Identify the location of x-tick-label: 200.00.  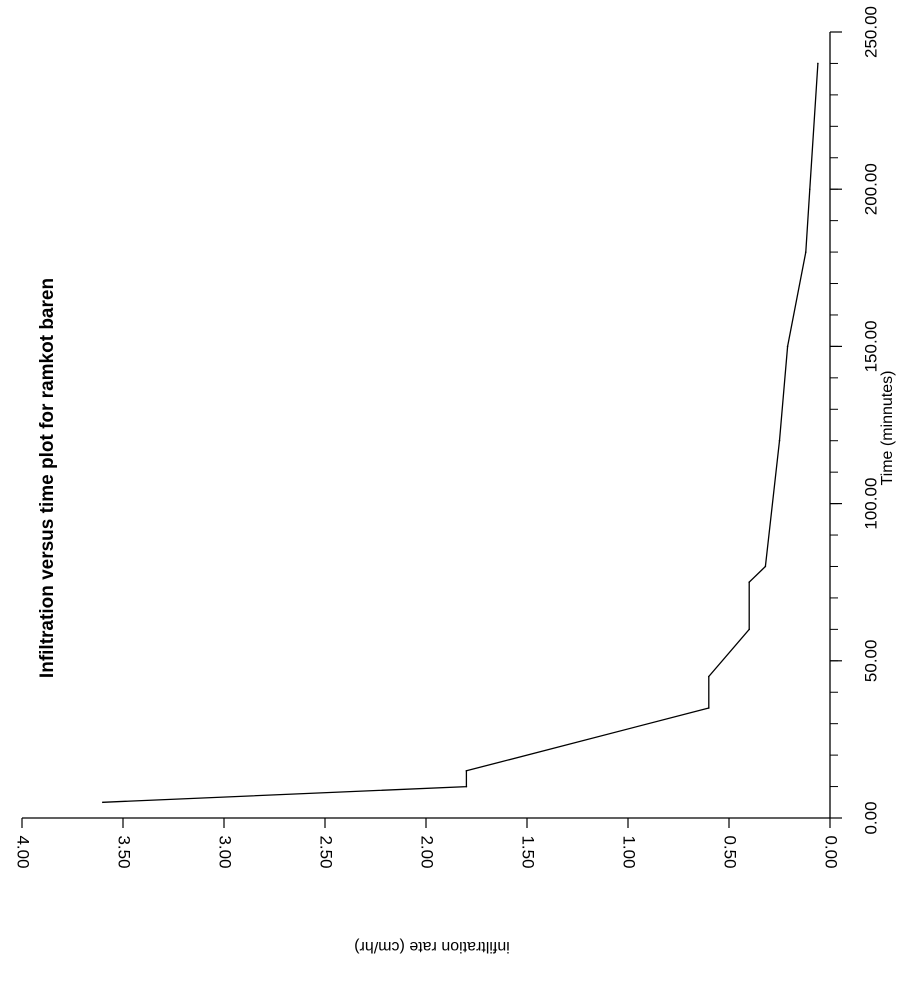
(870, 189).